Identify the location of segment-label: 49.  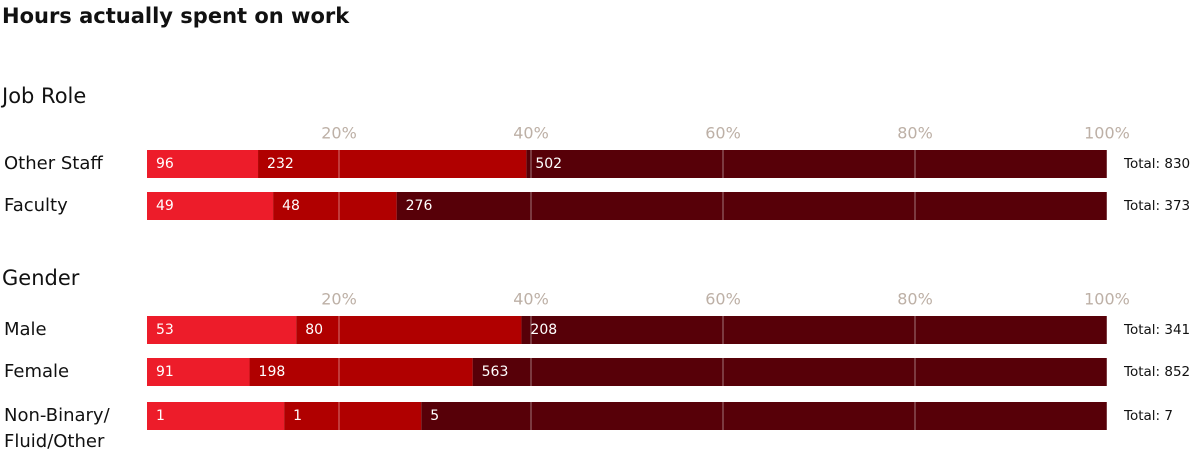
(165, 206).